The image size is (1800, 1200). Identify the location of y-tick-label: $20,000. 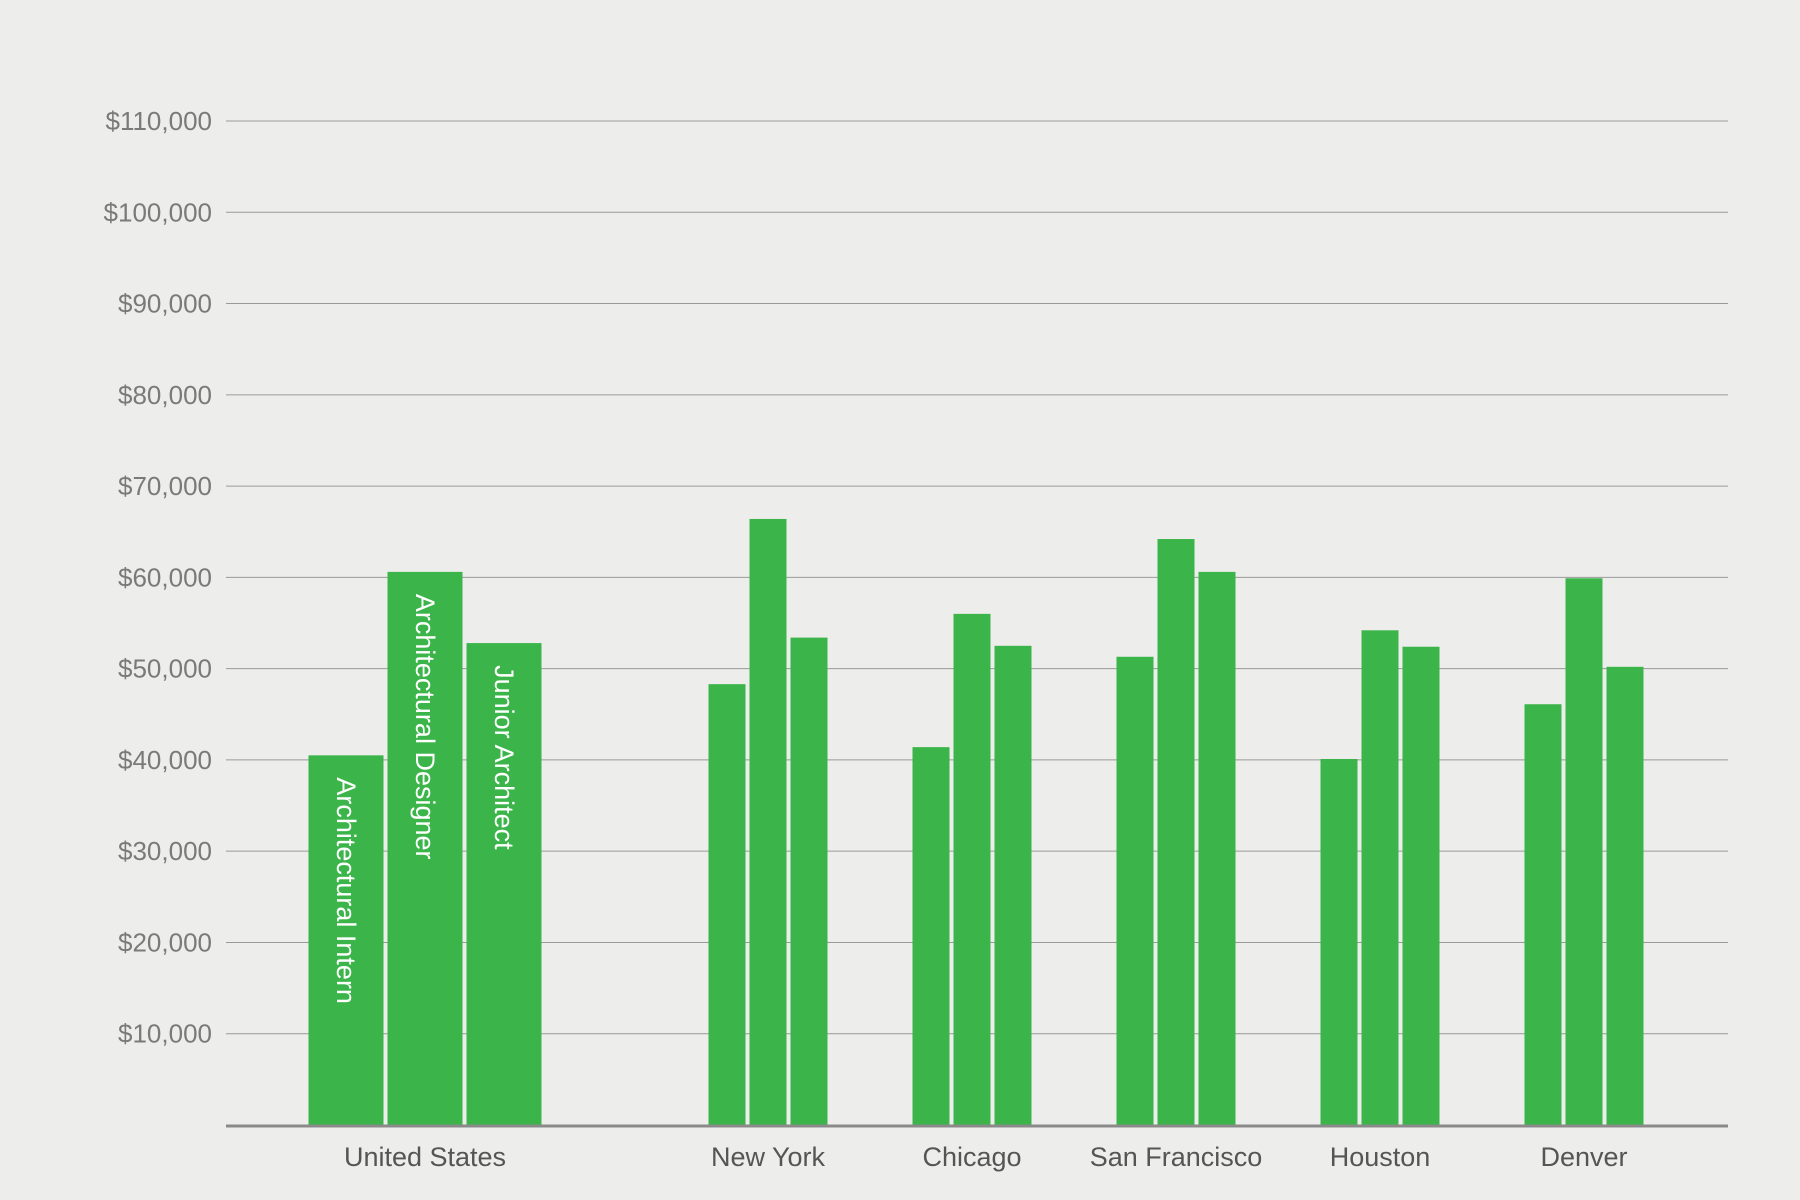
(165, 942).